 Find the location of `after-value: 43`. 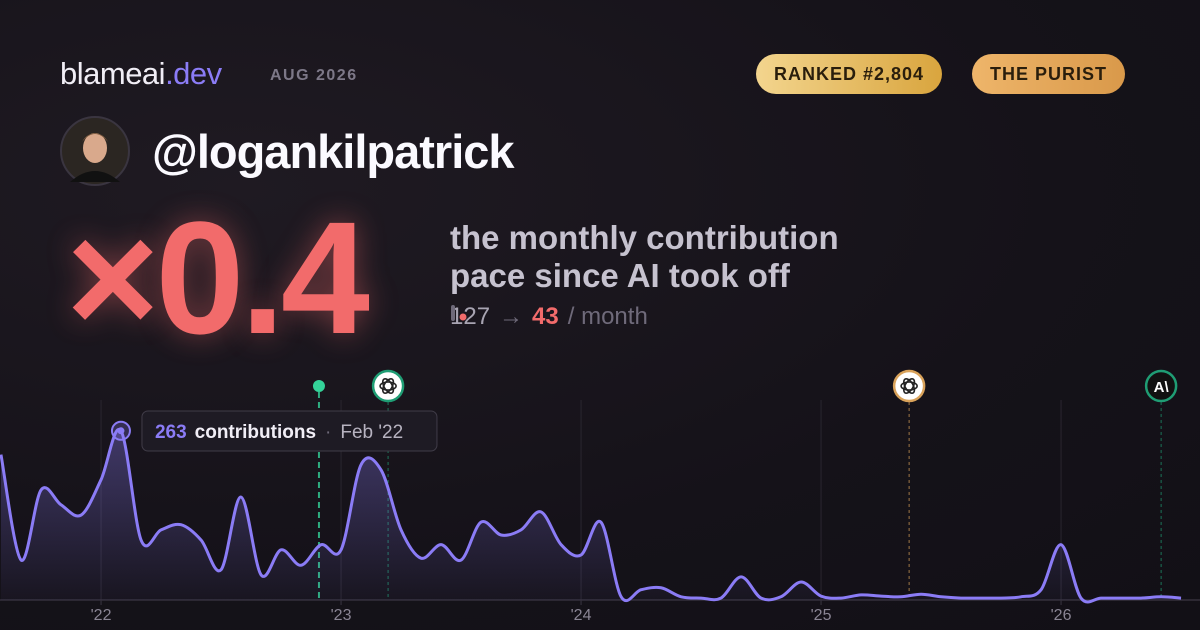

after-value: 43 is located at coordinates (545, 316).